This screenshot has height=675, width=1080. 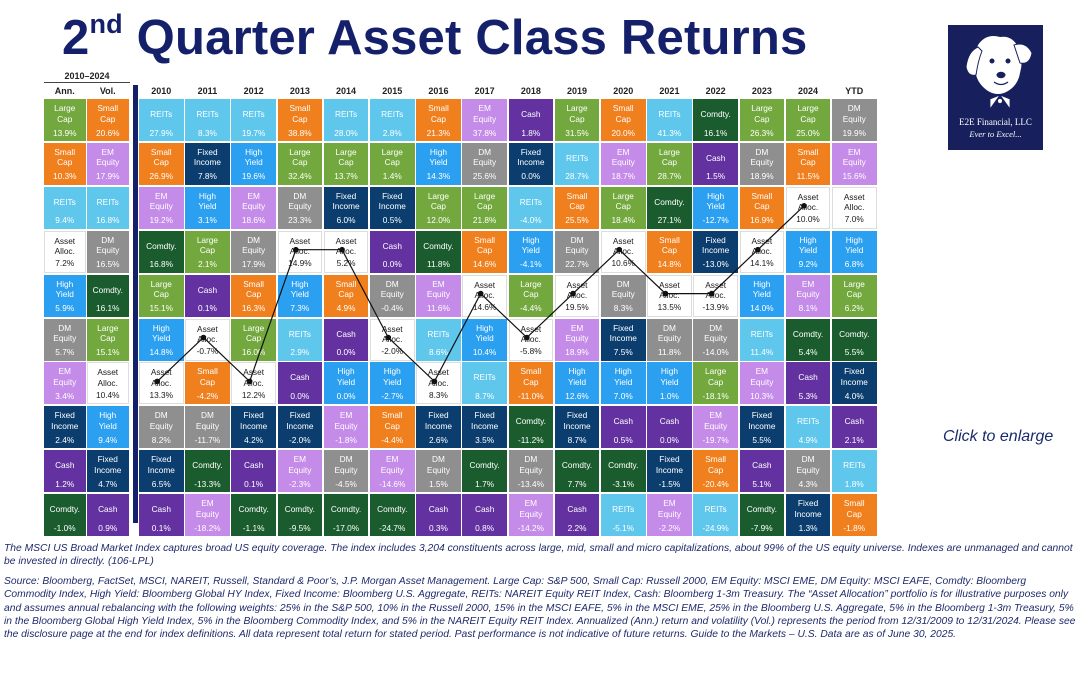 What do you see at coordinates (392, 527) in the screenshot?
I see `cell-return-value: -24.7%` at bounding box center [392, 527].